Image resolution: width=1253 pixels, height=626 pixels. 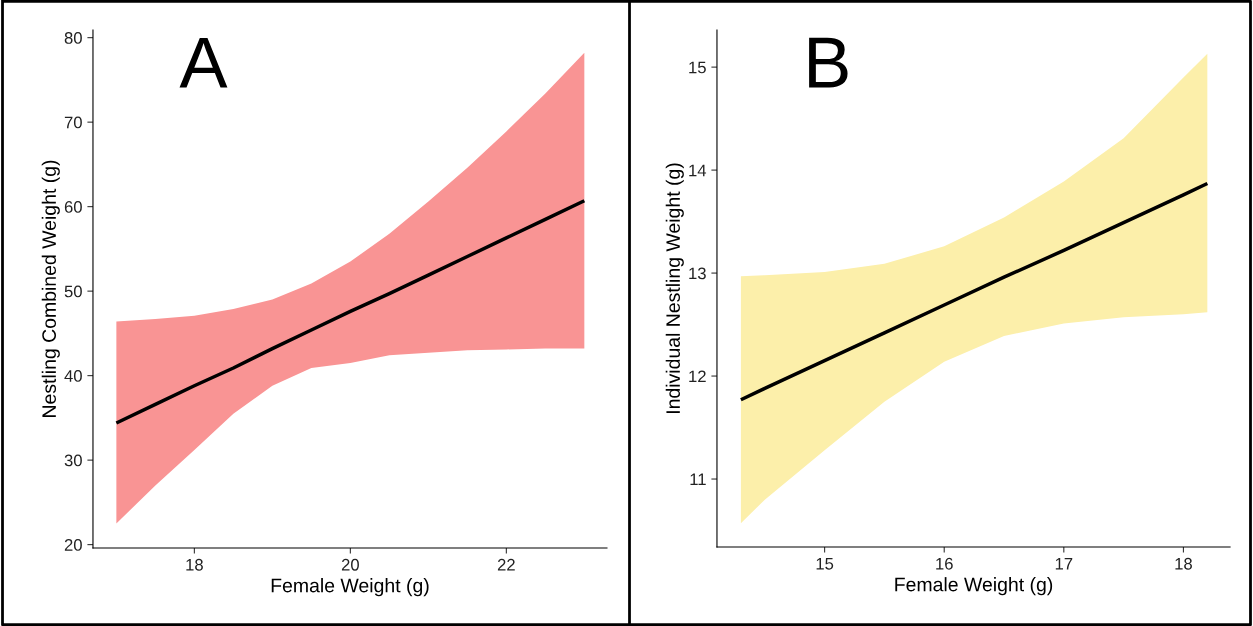 What do you see at coordinates (825, 564) in the screenshot?
I see `x-tick-label: 15` at bounding box center [825, 564].